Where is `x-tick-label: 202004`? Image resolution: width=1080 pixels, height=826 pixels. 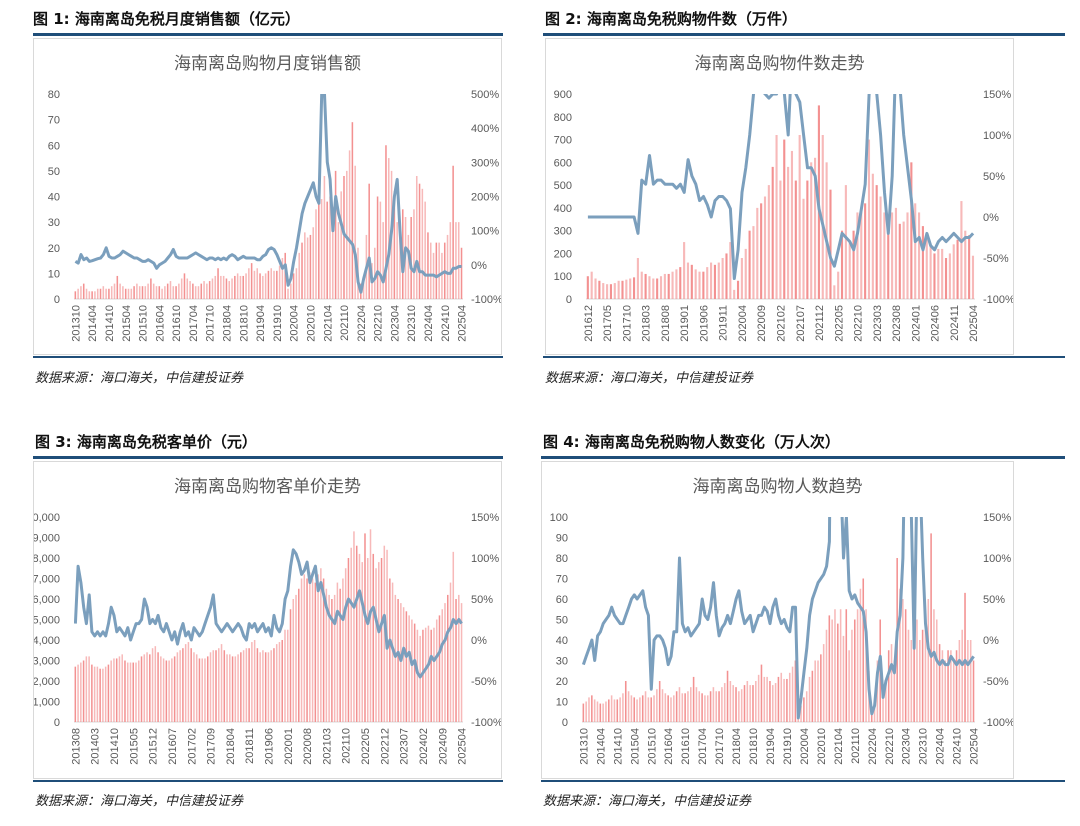 x-tick-label: 202004 is located at coordinates (805, 746).